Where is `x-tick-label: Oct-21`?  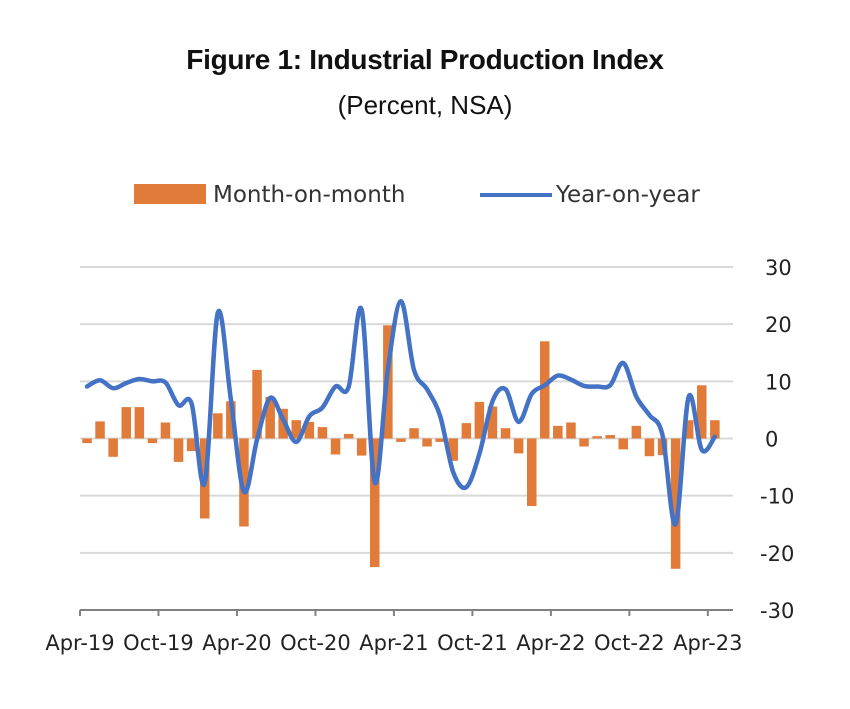
x-tick-label: Oct-21 is located at coordinates (472, 643).